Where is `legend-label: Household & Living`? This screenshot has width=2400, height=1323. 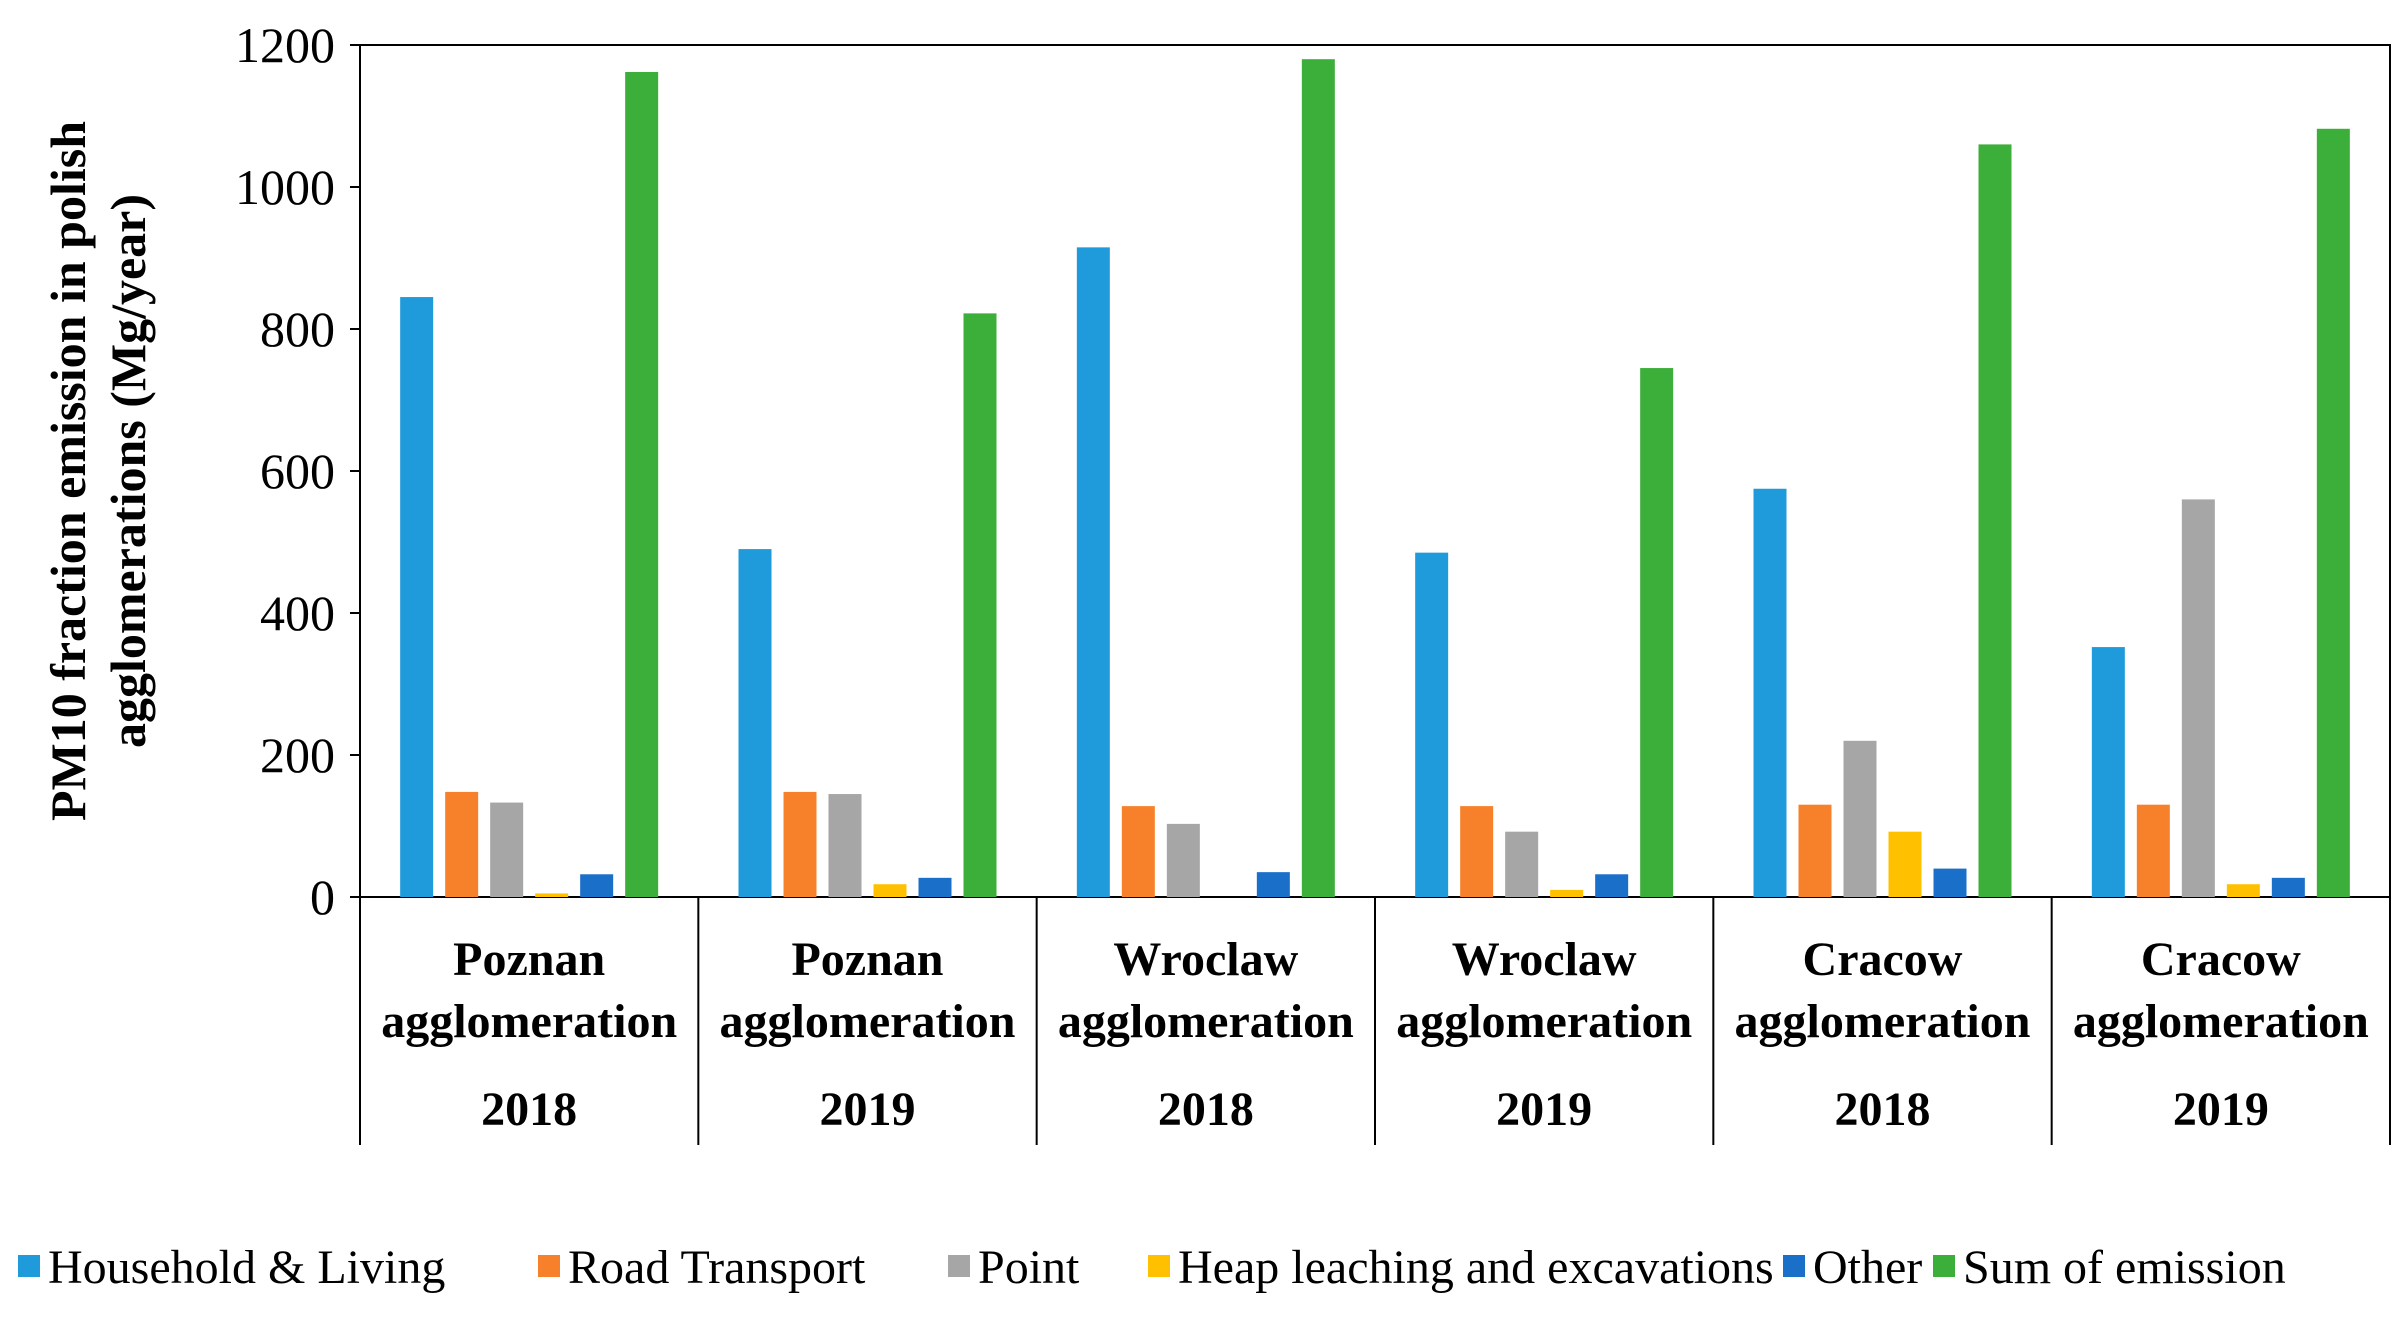 legend-label: Household & Living is located at coordinates (246, 1267).